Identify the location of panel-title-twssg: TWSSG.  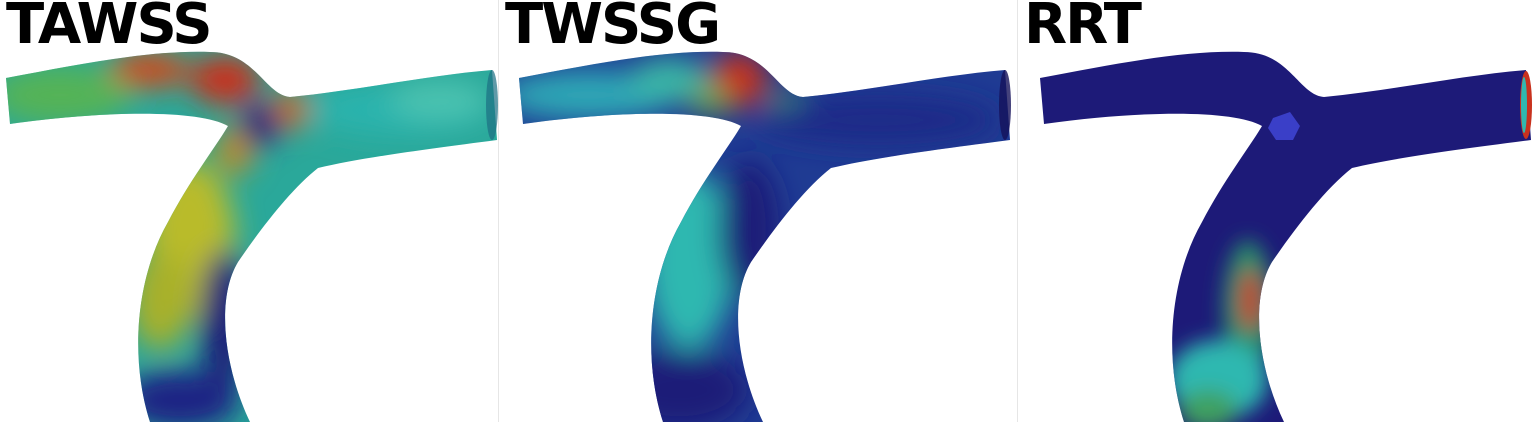
(613, 28).